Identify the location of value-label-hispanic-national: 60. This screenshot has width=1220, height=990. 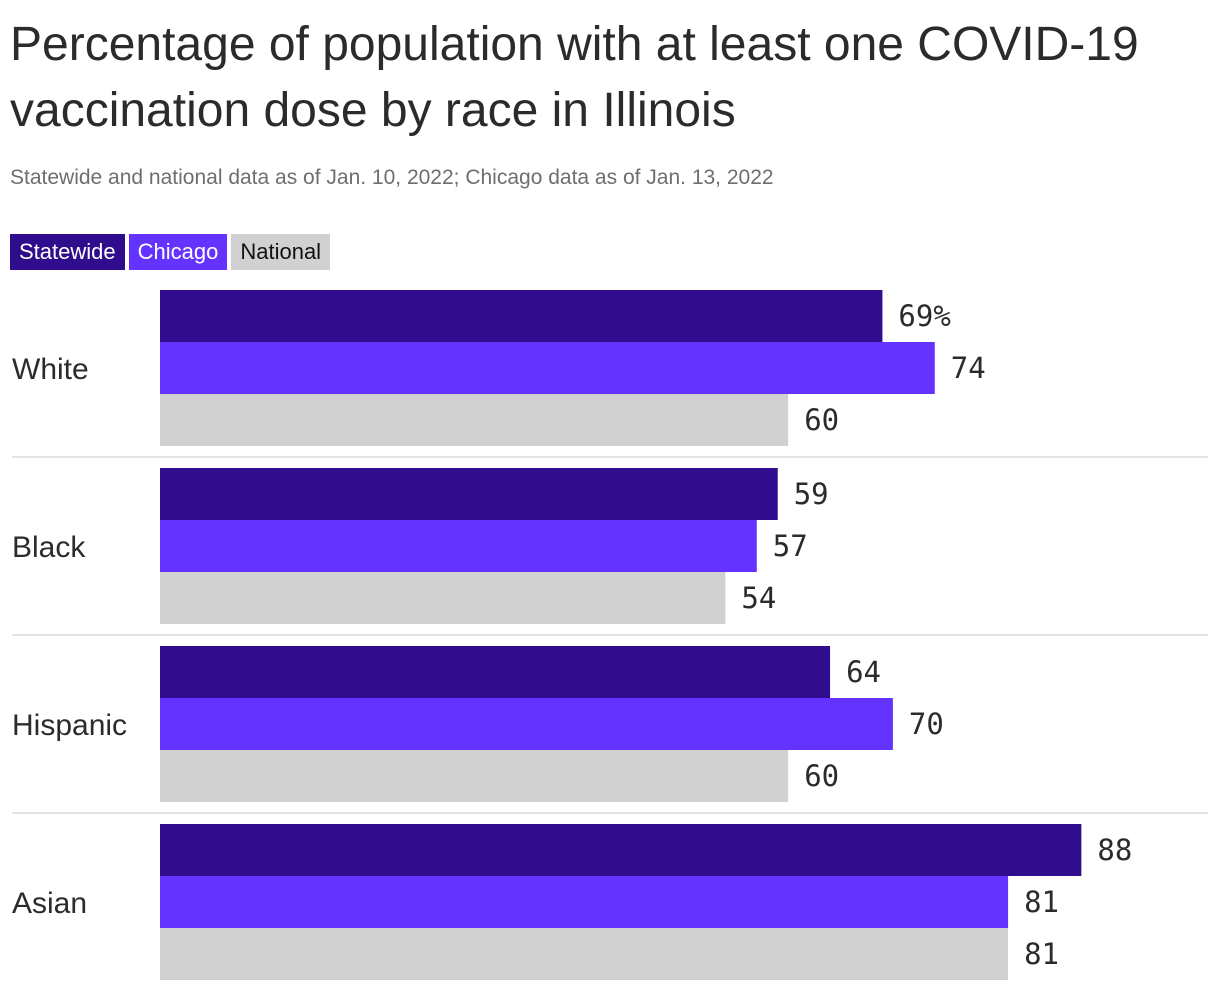
(821, 776).